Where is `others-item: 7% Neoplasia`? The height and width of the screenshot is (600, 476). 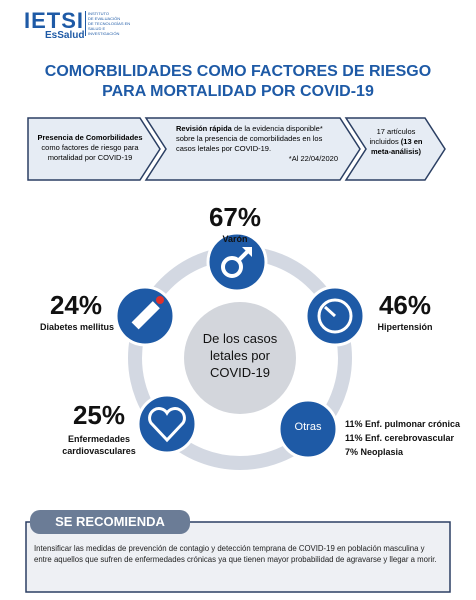
others-item: 7% Neoplasia is located at coordinates (374, 452).